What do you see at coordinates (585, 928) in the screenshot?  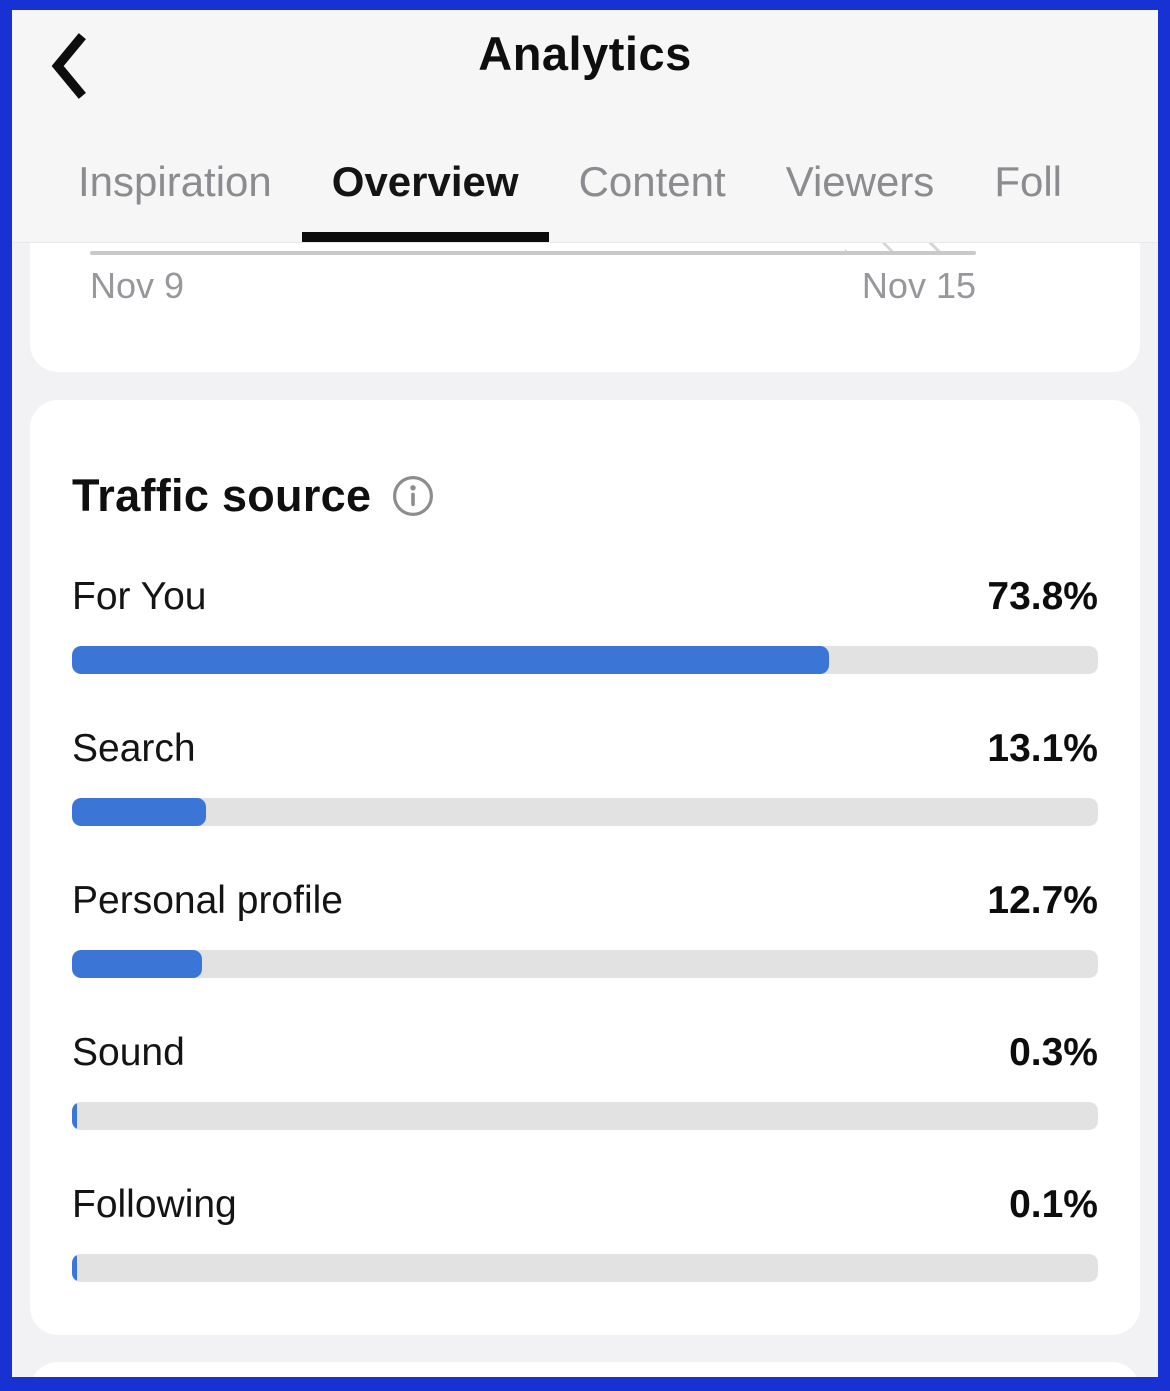 I see `traffic-row-personal-profile: Personal profile 12.7%` at bounding box center [585, 928].